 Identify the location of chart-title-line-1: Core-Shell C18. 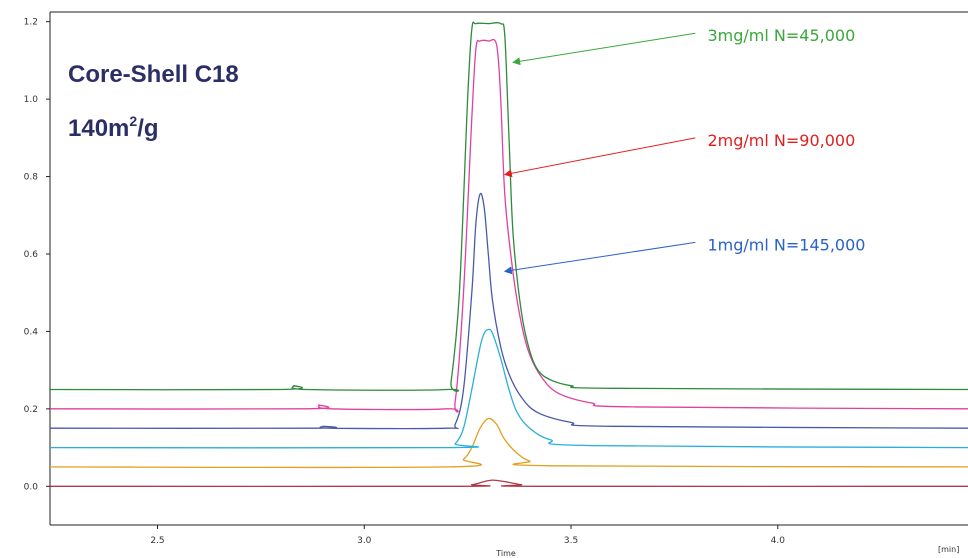
(153, 74).